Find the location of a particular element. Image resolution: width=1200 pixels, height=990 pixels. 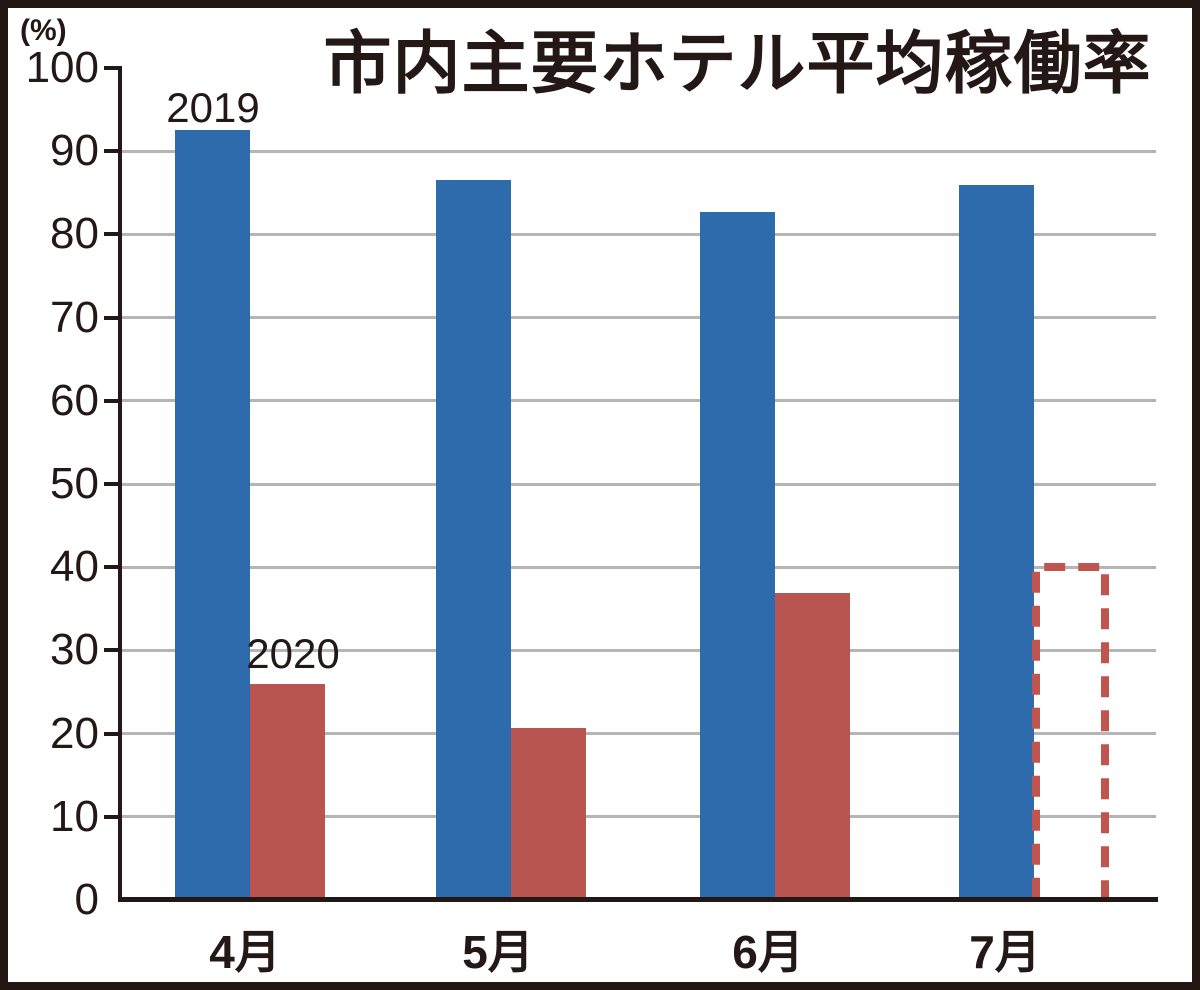

y-tick-label-10: 10 is located at coordinates (74, 816).